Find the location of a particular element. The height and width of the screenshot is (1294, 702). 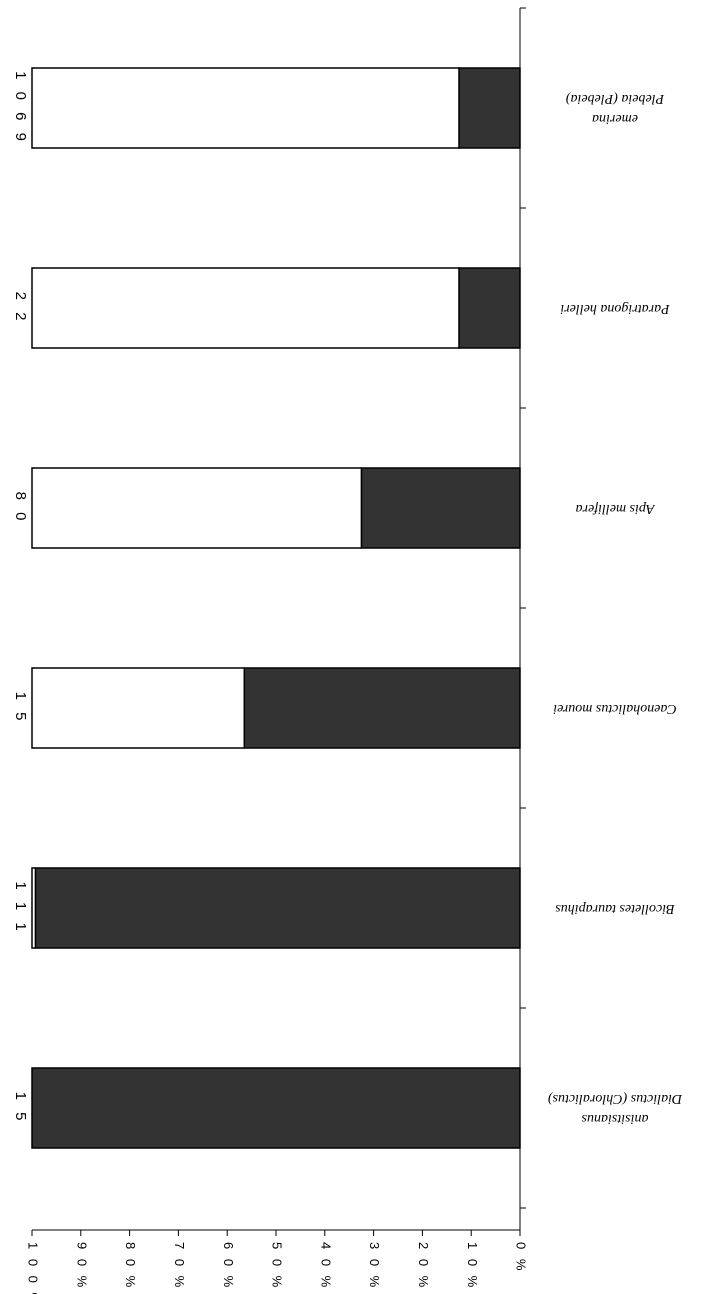

value-tick-label: 4 0 % is located at coordinates (325, 1266).